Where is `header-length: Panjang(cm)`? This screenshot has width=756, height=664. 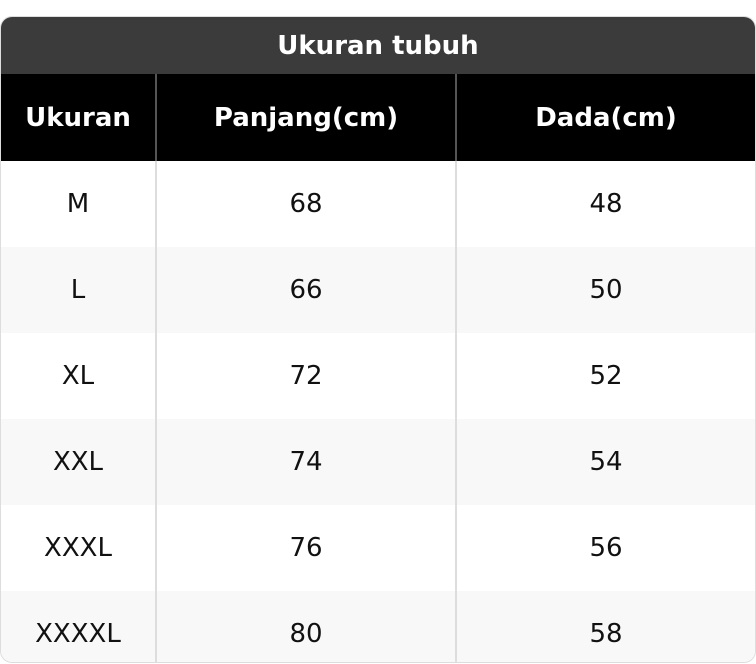
header-length: Panjang(cm) is located at coordinates (305, 117).